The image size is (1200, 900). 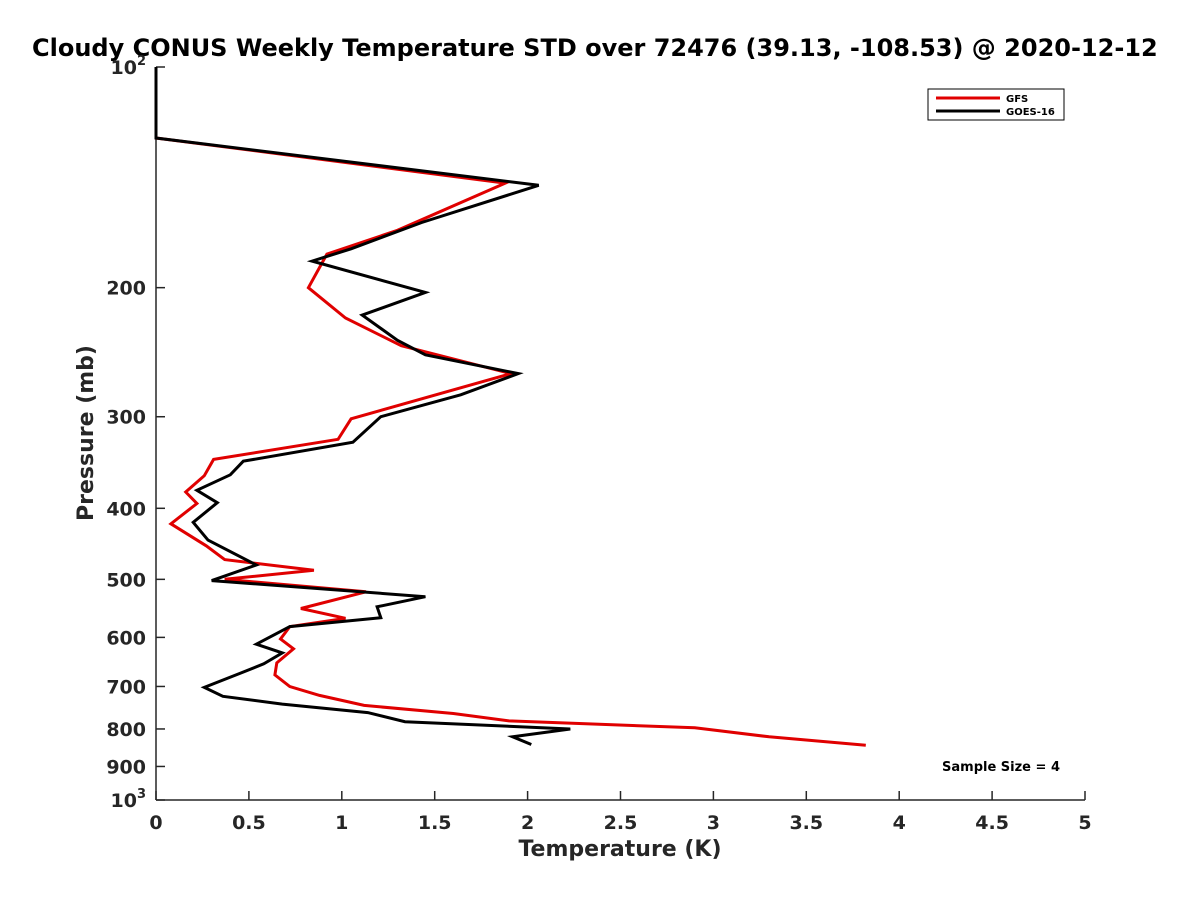 What do you see at coordinates (713, 823) in the screenshot?
I see `x-tick-label: 3` at bounding box center [713, 823].